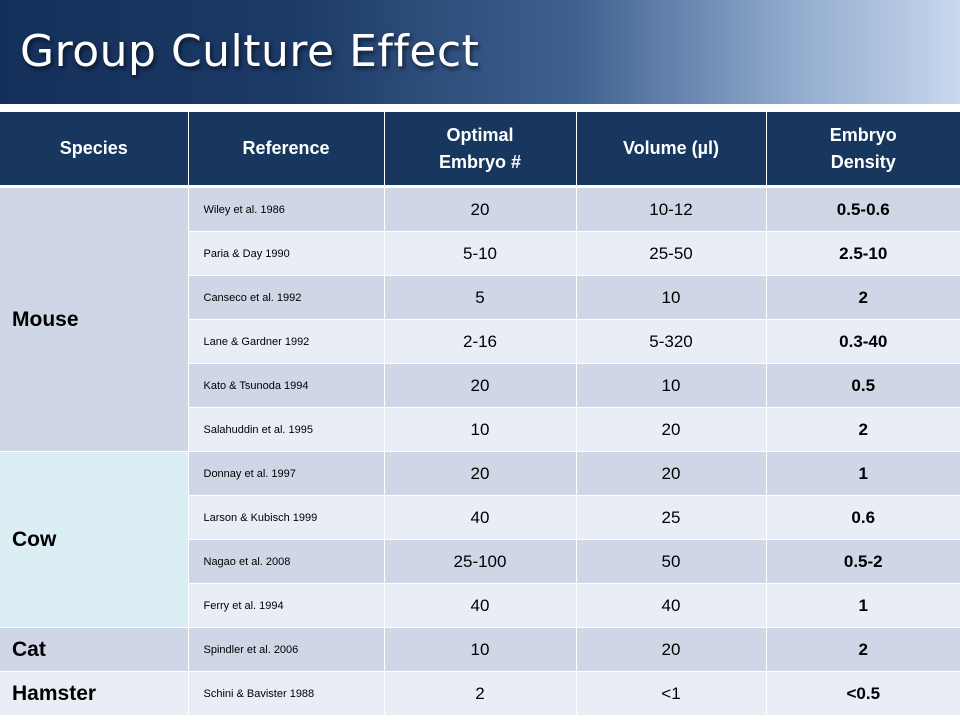  Describe the element at coordinates (671, 209) in the screenshot. I see `volume-cell: 10-12` at that location.